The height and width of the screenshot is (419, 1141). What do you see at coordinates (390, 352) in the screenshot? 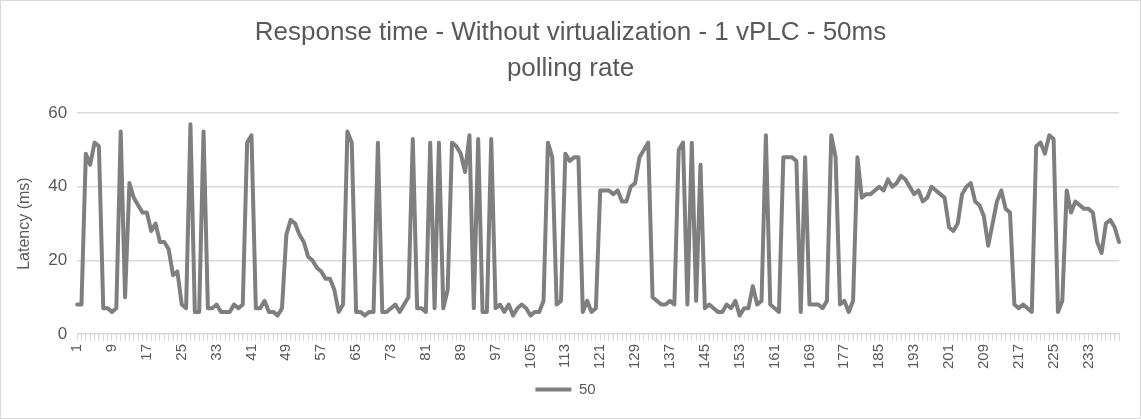
I see `x-tick-label: 73` at bounding box center [390, 352].